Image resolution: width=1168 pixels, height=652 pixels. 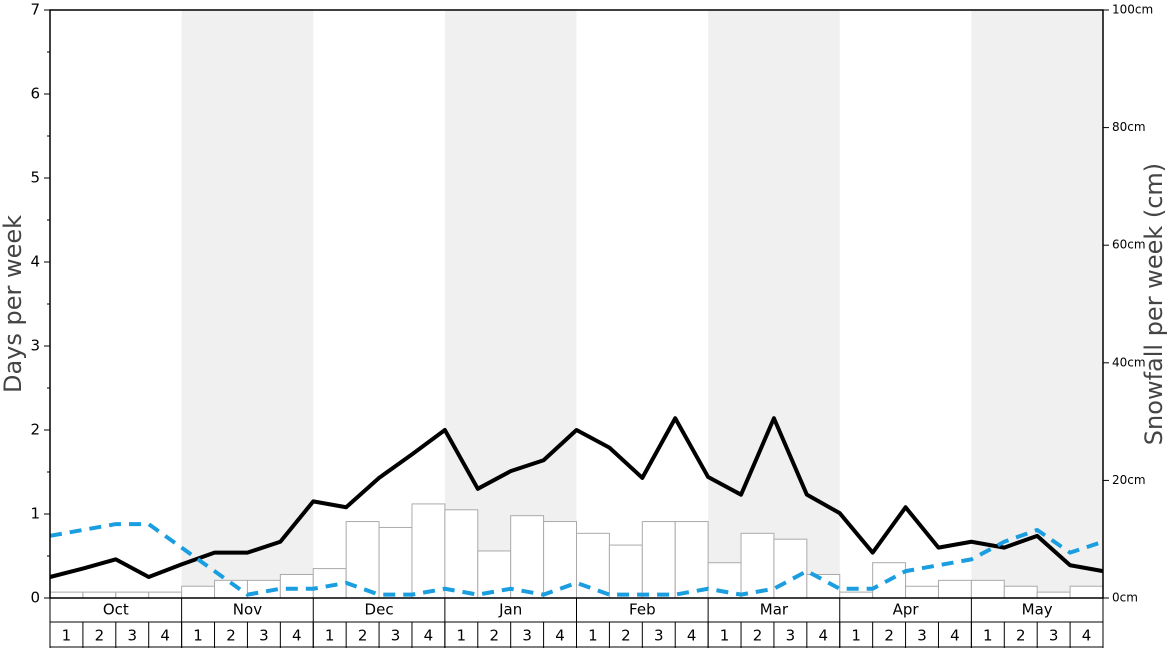 I want to click on line-series, so click(x=576, y=559).